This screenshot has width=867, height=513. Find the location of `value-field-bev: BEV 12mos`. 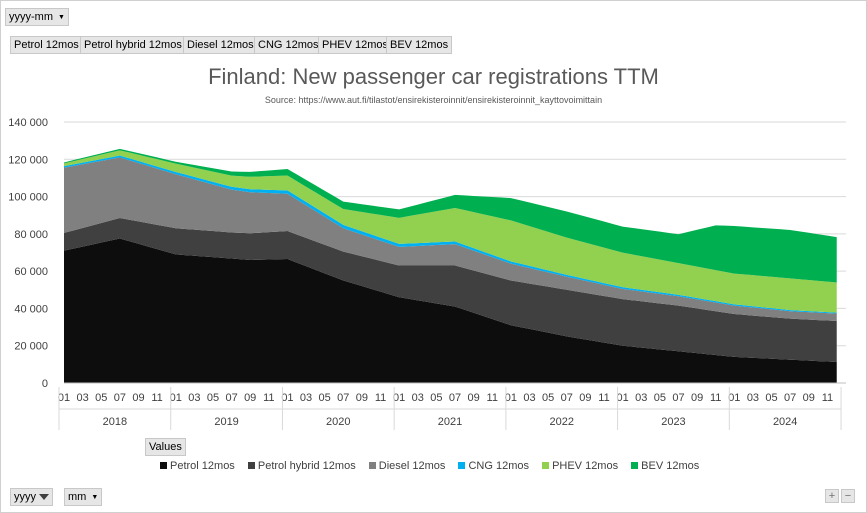

value-field-bev: BEV 12mos is located at coordinates (419, 45).